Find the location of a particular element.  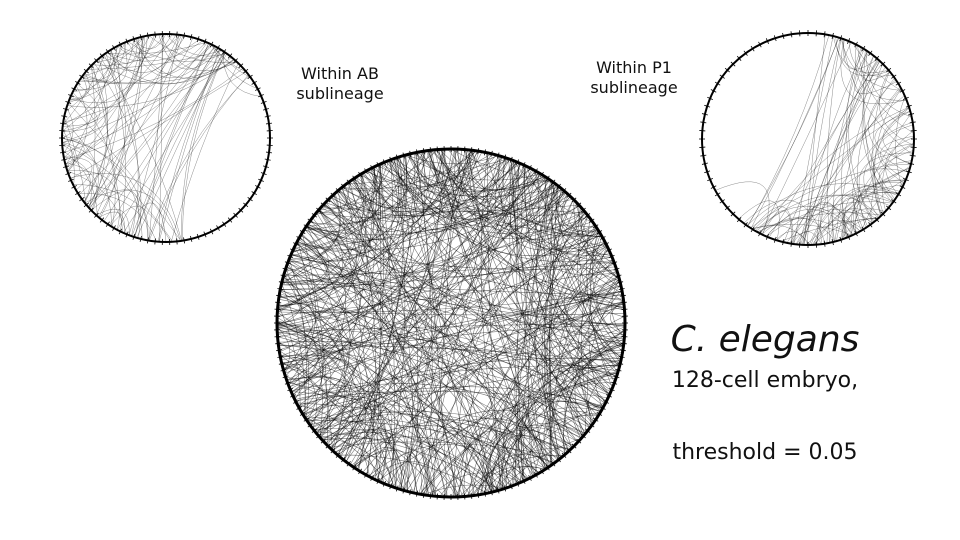

p1-sublineage-network is located at coordinates (808, 139).